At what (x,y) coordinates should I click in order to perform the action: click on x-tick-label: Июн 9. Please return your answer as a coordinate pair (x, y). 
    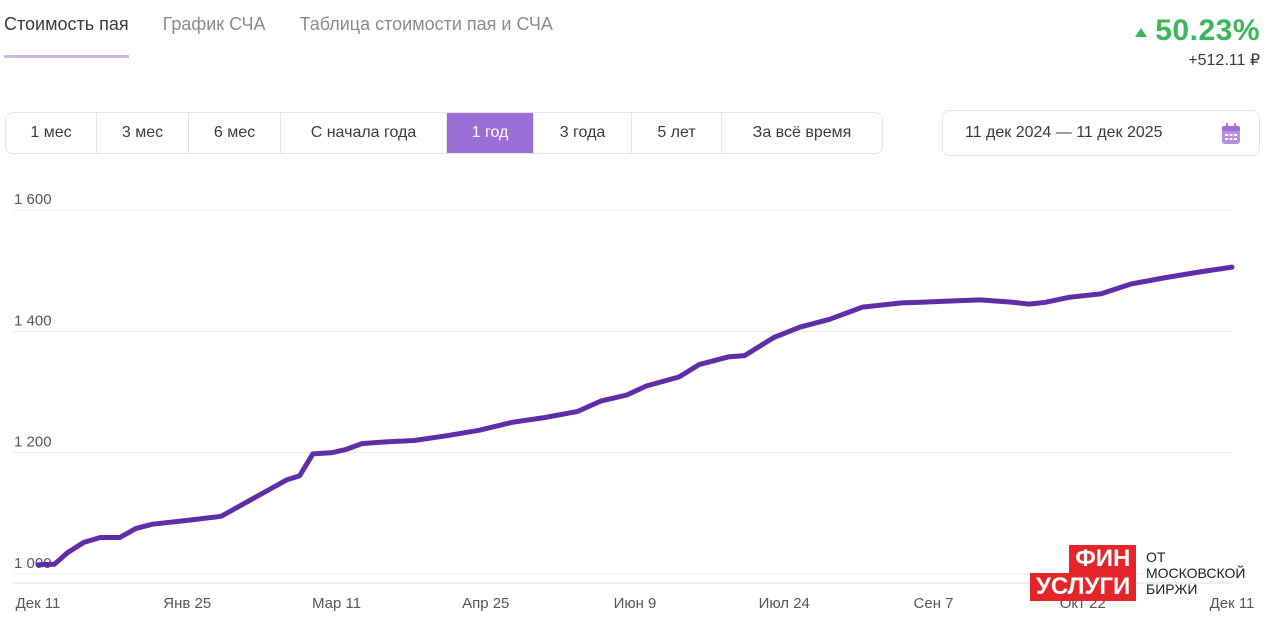
    Looking at the image, I should click on (635, 603).